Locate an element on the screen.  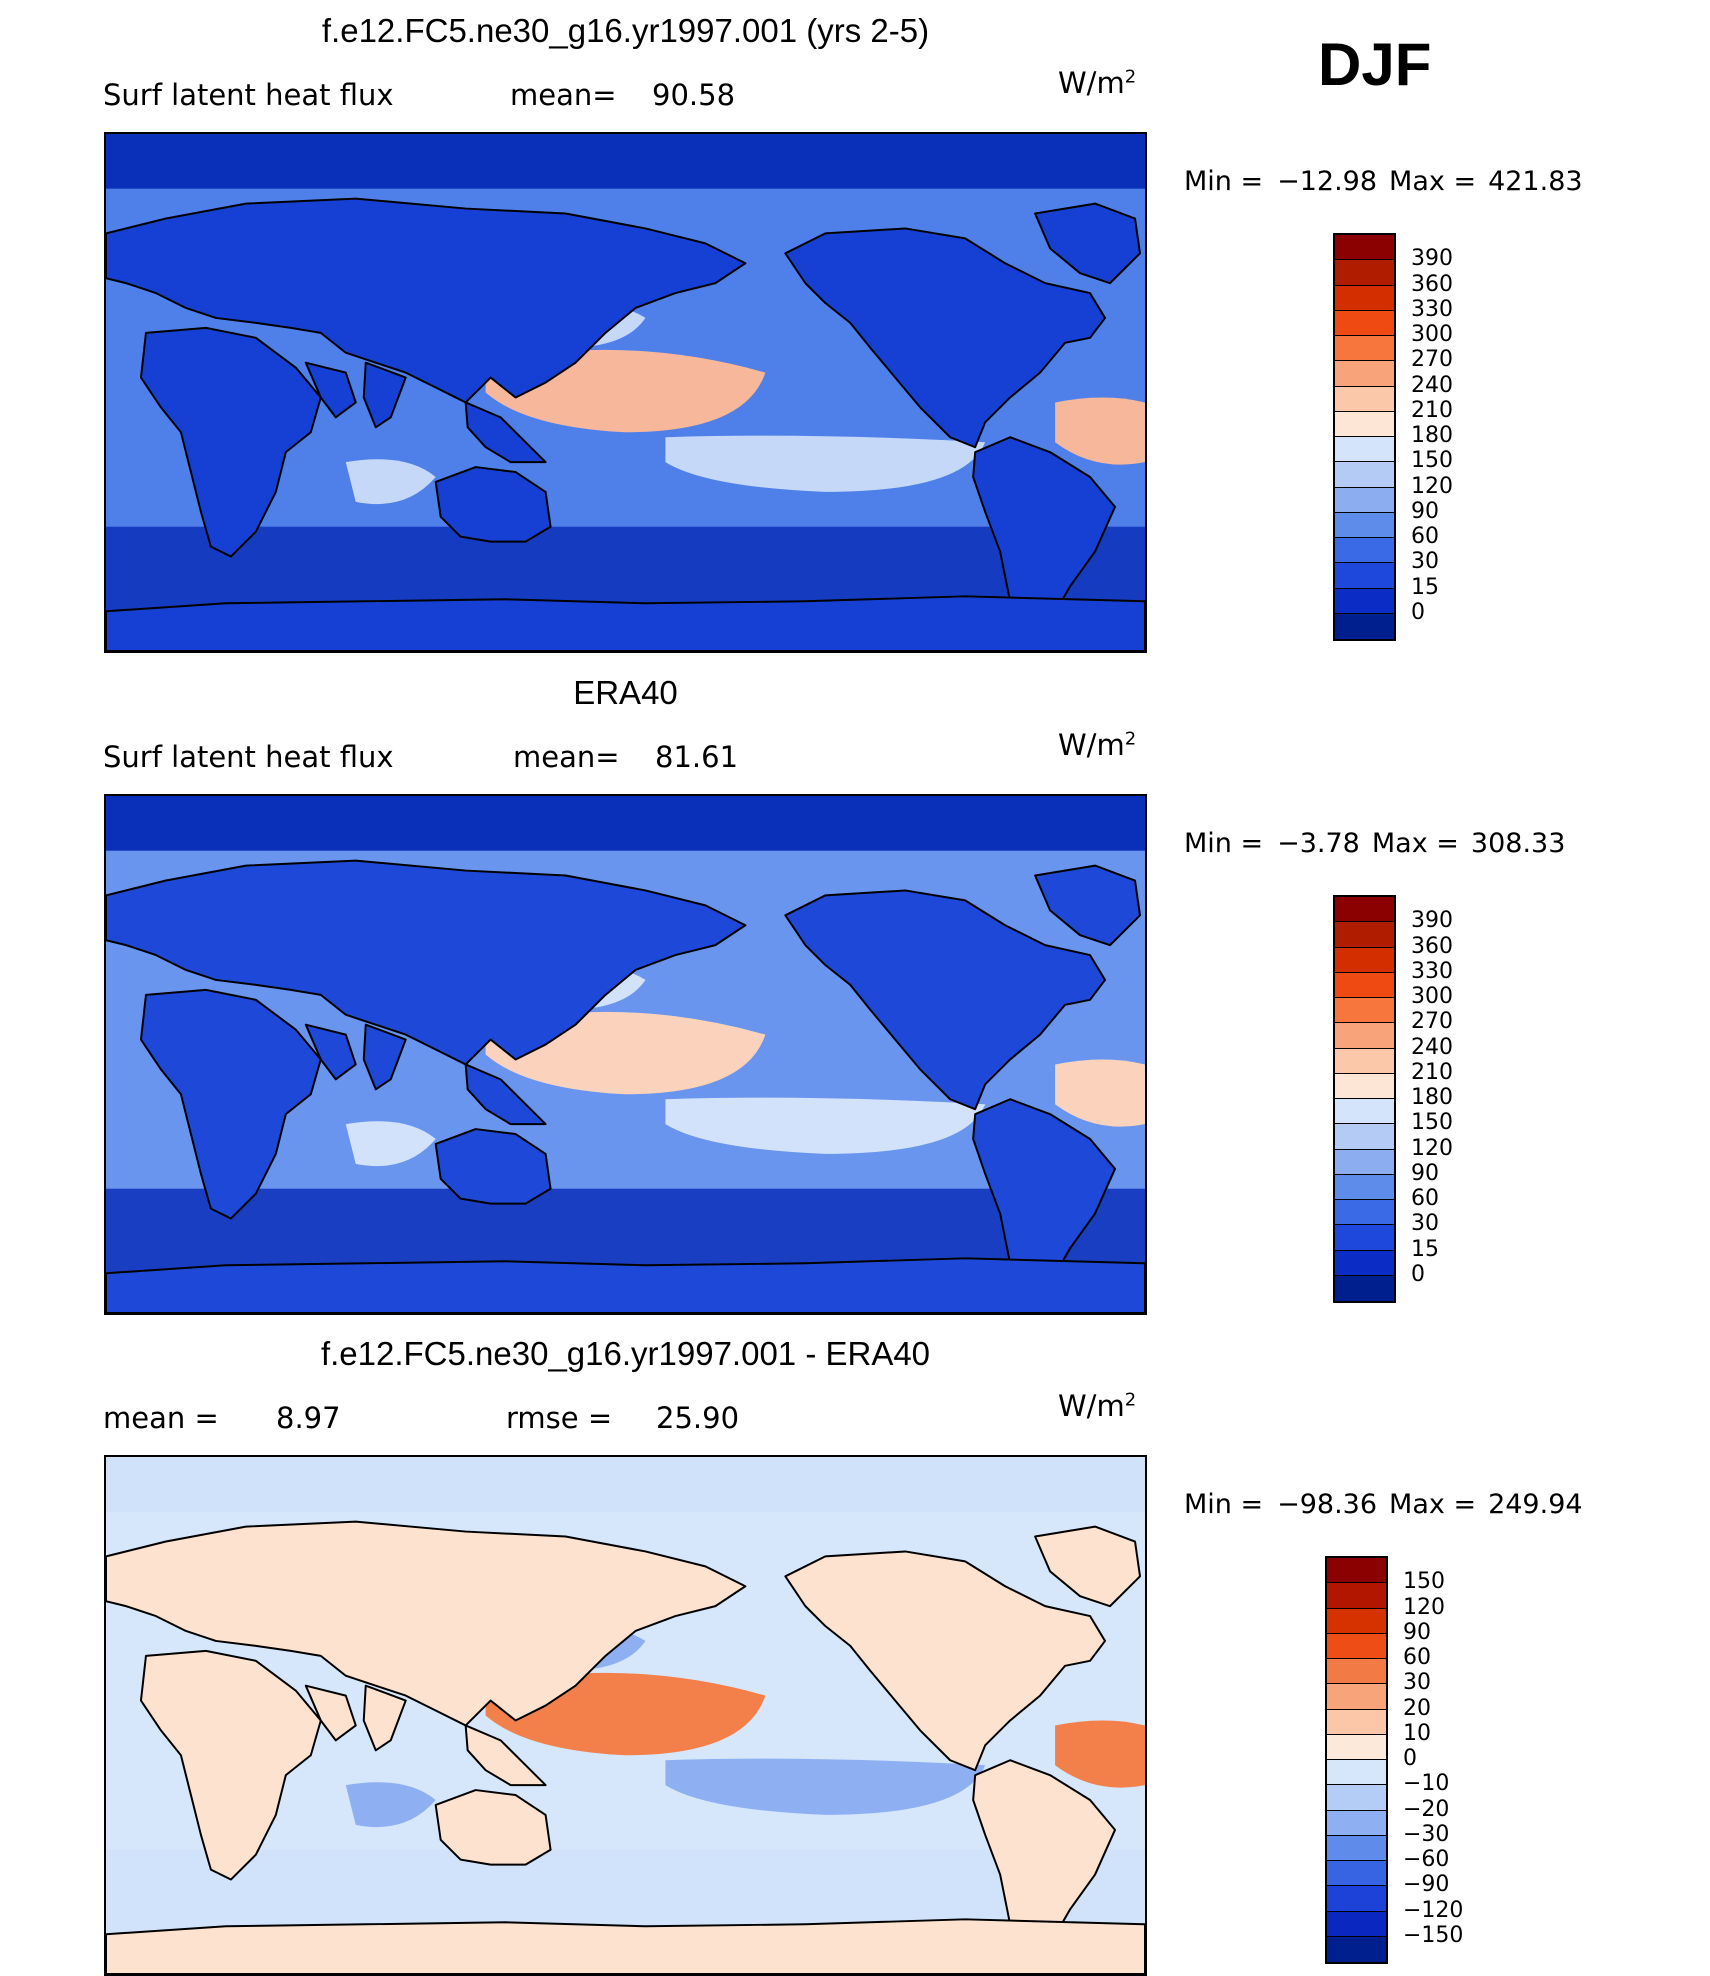
panel-title: f.e12.FC5.ne30_g16.yr1997.001 (yrs 2-5) is located at coordinates (625, 30).